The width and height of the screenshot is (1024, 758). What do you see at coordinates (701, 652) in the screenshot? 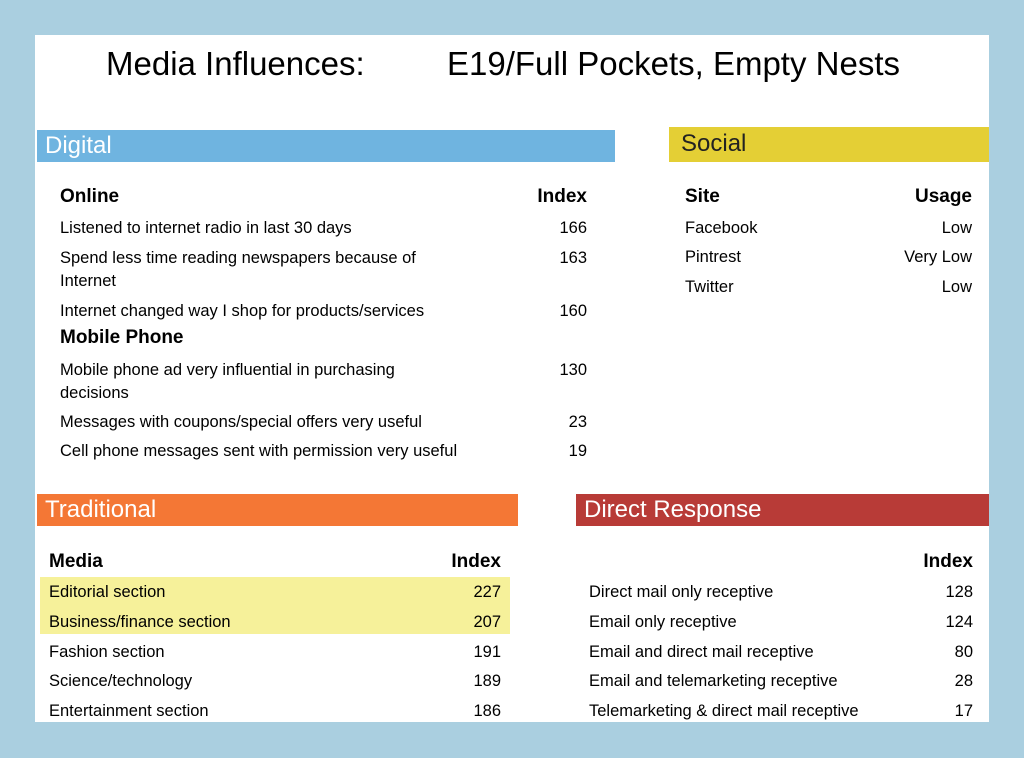
I see `row-label: Email and direct mail receptive` at bounding box center [701, 652].